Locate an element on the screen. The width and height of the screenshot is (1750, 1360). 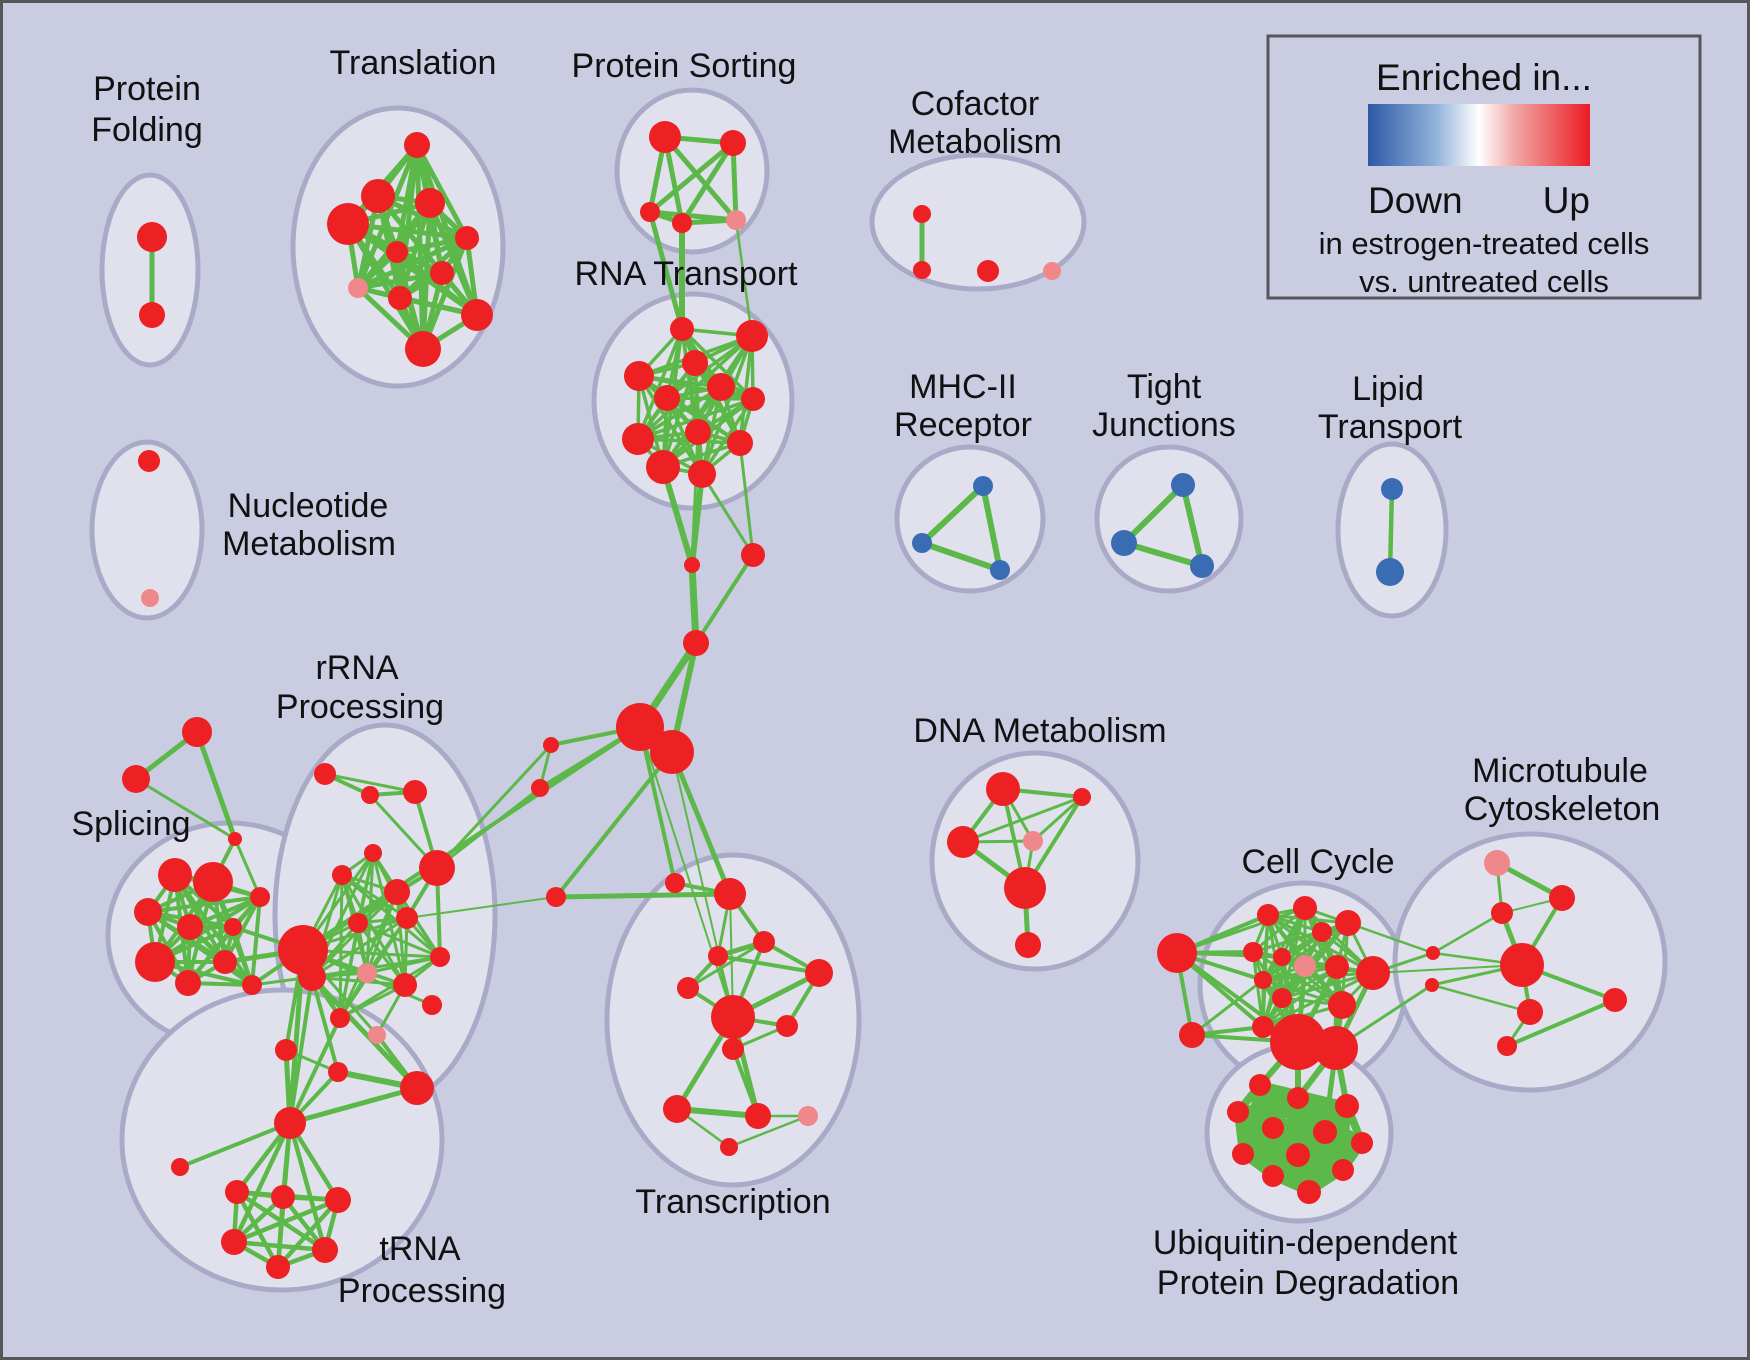
gene-set-node-nm2 is located at coordinates (150, 598).